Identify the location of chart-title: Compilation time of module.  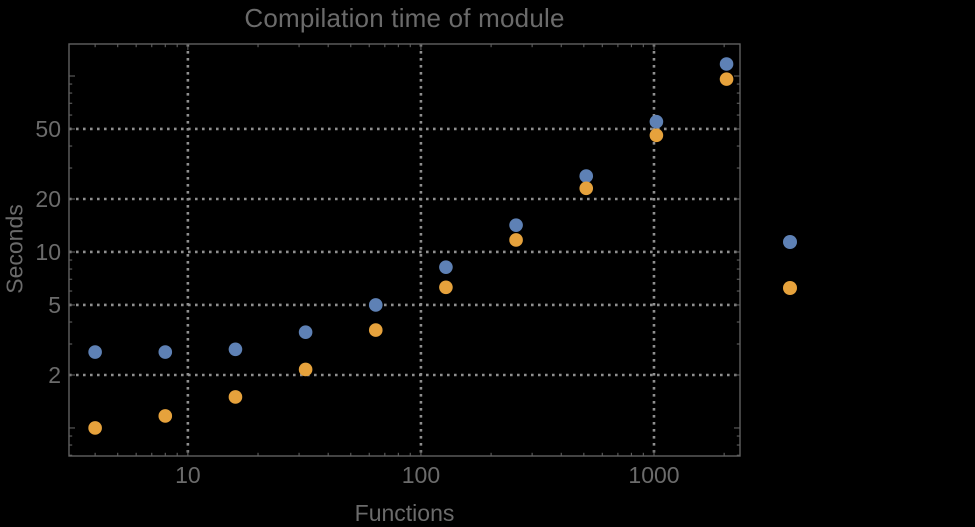
(404, 18).